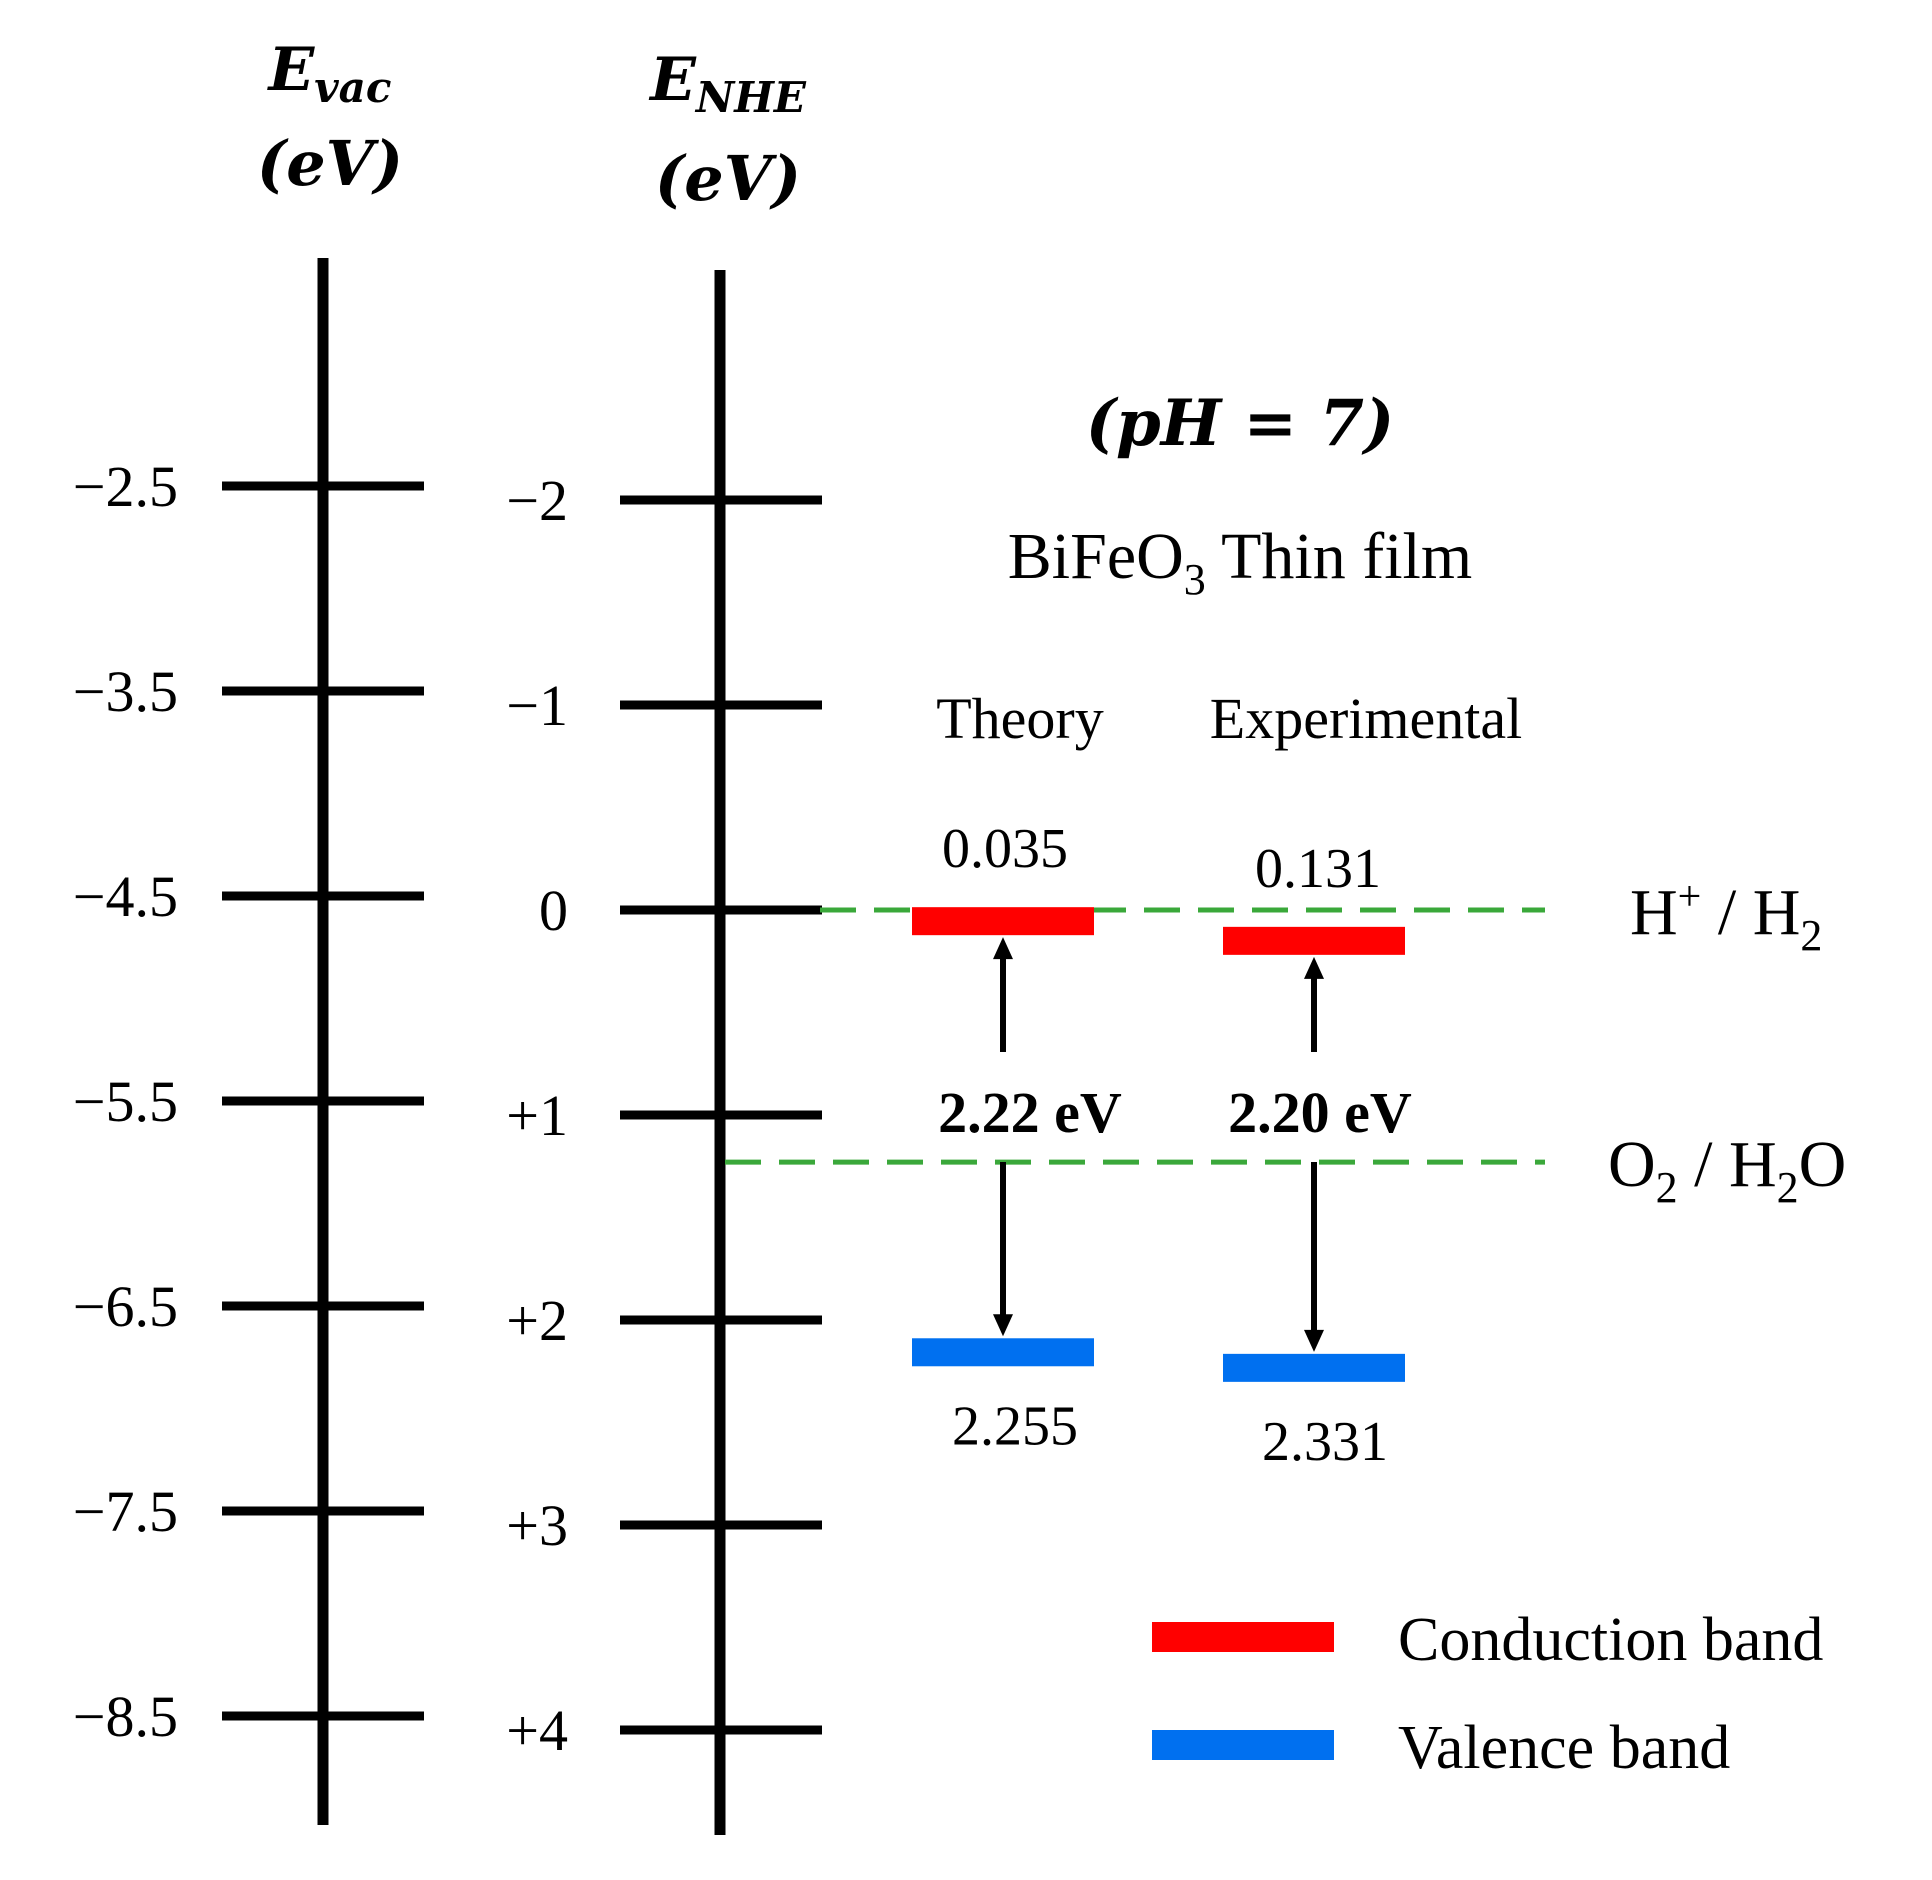 The width and height of the screenshot is (1932, 1880). I want to click on experimental-band-gap: 2.20 eV, so click(1320, 1112).